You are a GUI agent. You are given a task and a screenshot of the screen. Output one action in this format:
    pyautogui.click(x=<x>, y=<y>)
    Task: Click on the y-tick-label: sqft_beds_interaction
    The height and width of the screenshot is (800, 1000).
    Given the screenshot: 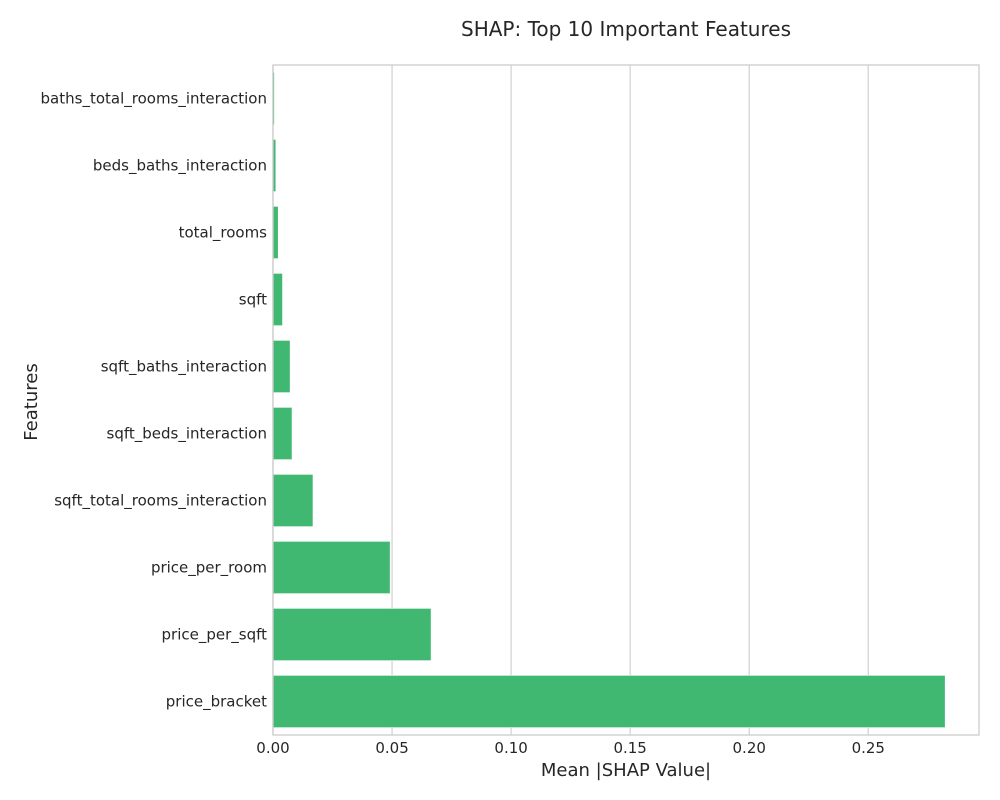 What is the action you would take?
    pyautogui.click(x=187, y=434)
    